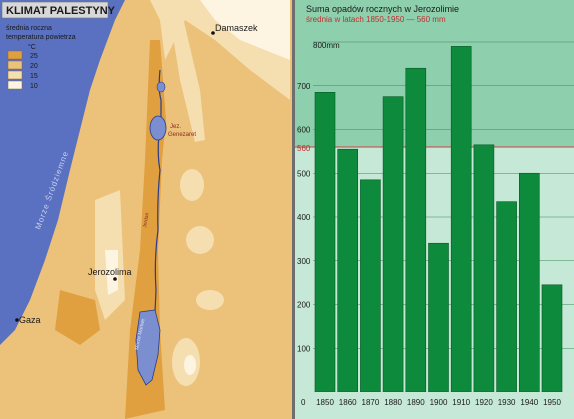 This screenshot has height=419, width=574. I want to click on temp-zone-25-coast, so click(77, 317).